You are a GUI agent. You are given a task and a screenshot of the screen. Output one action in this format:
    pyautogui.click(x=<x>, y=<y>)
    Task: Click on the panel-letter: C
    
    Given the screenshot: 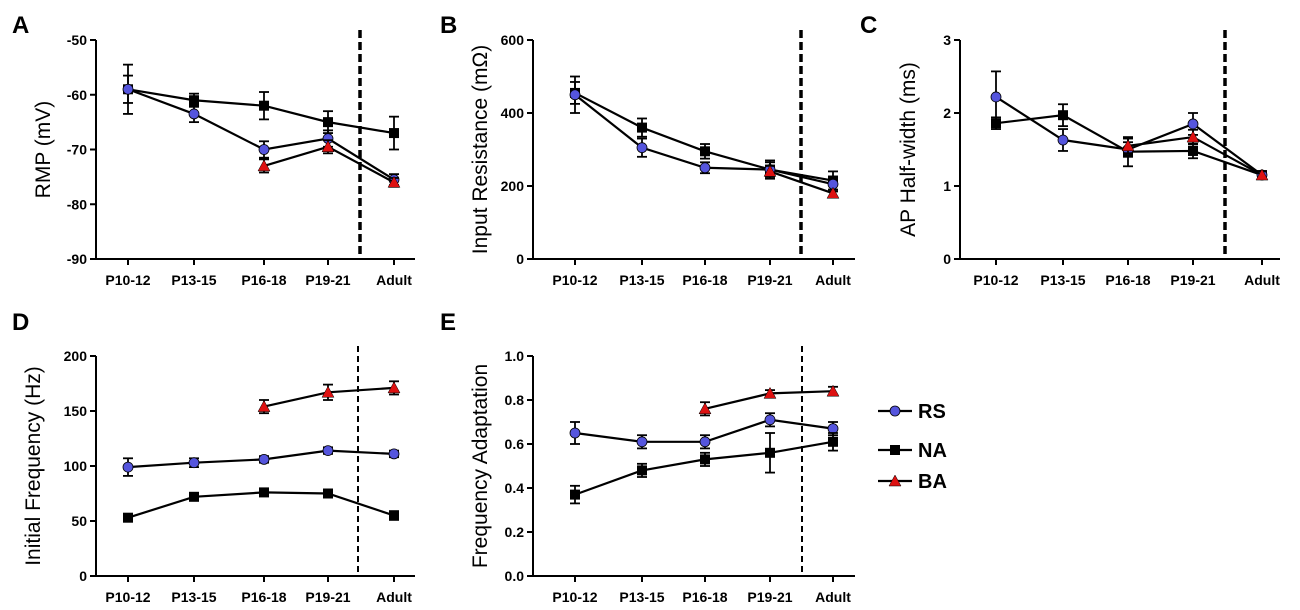 What is the action you would take?
    pyautogui.click(x=868, y=25)
    